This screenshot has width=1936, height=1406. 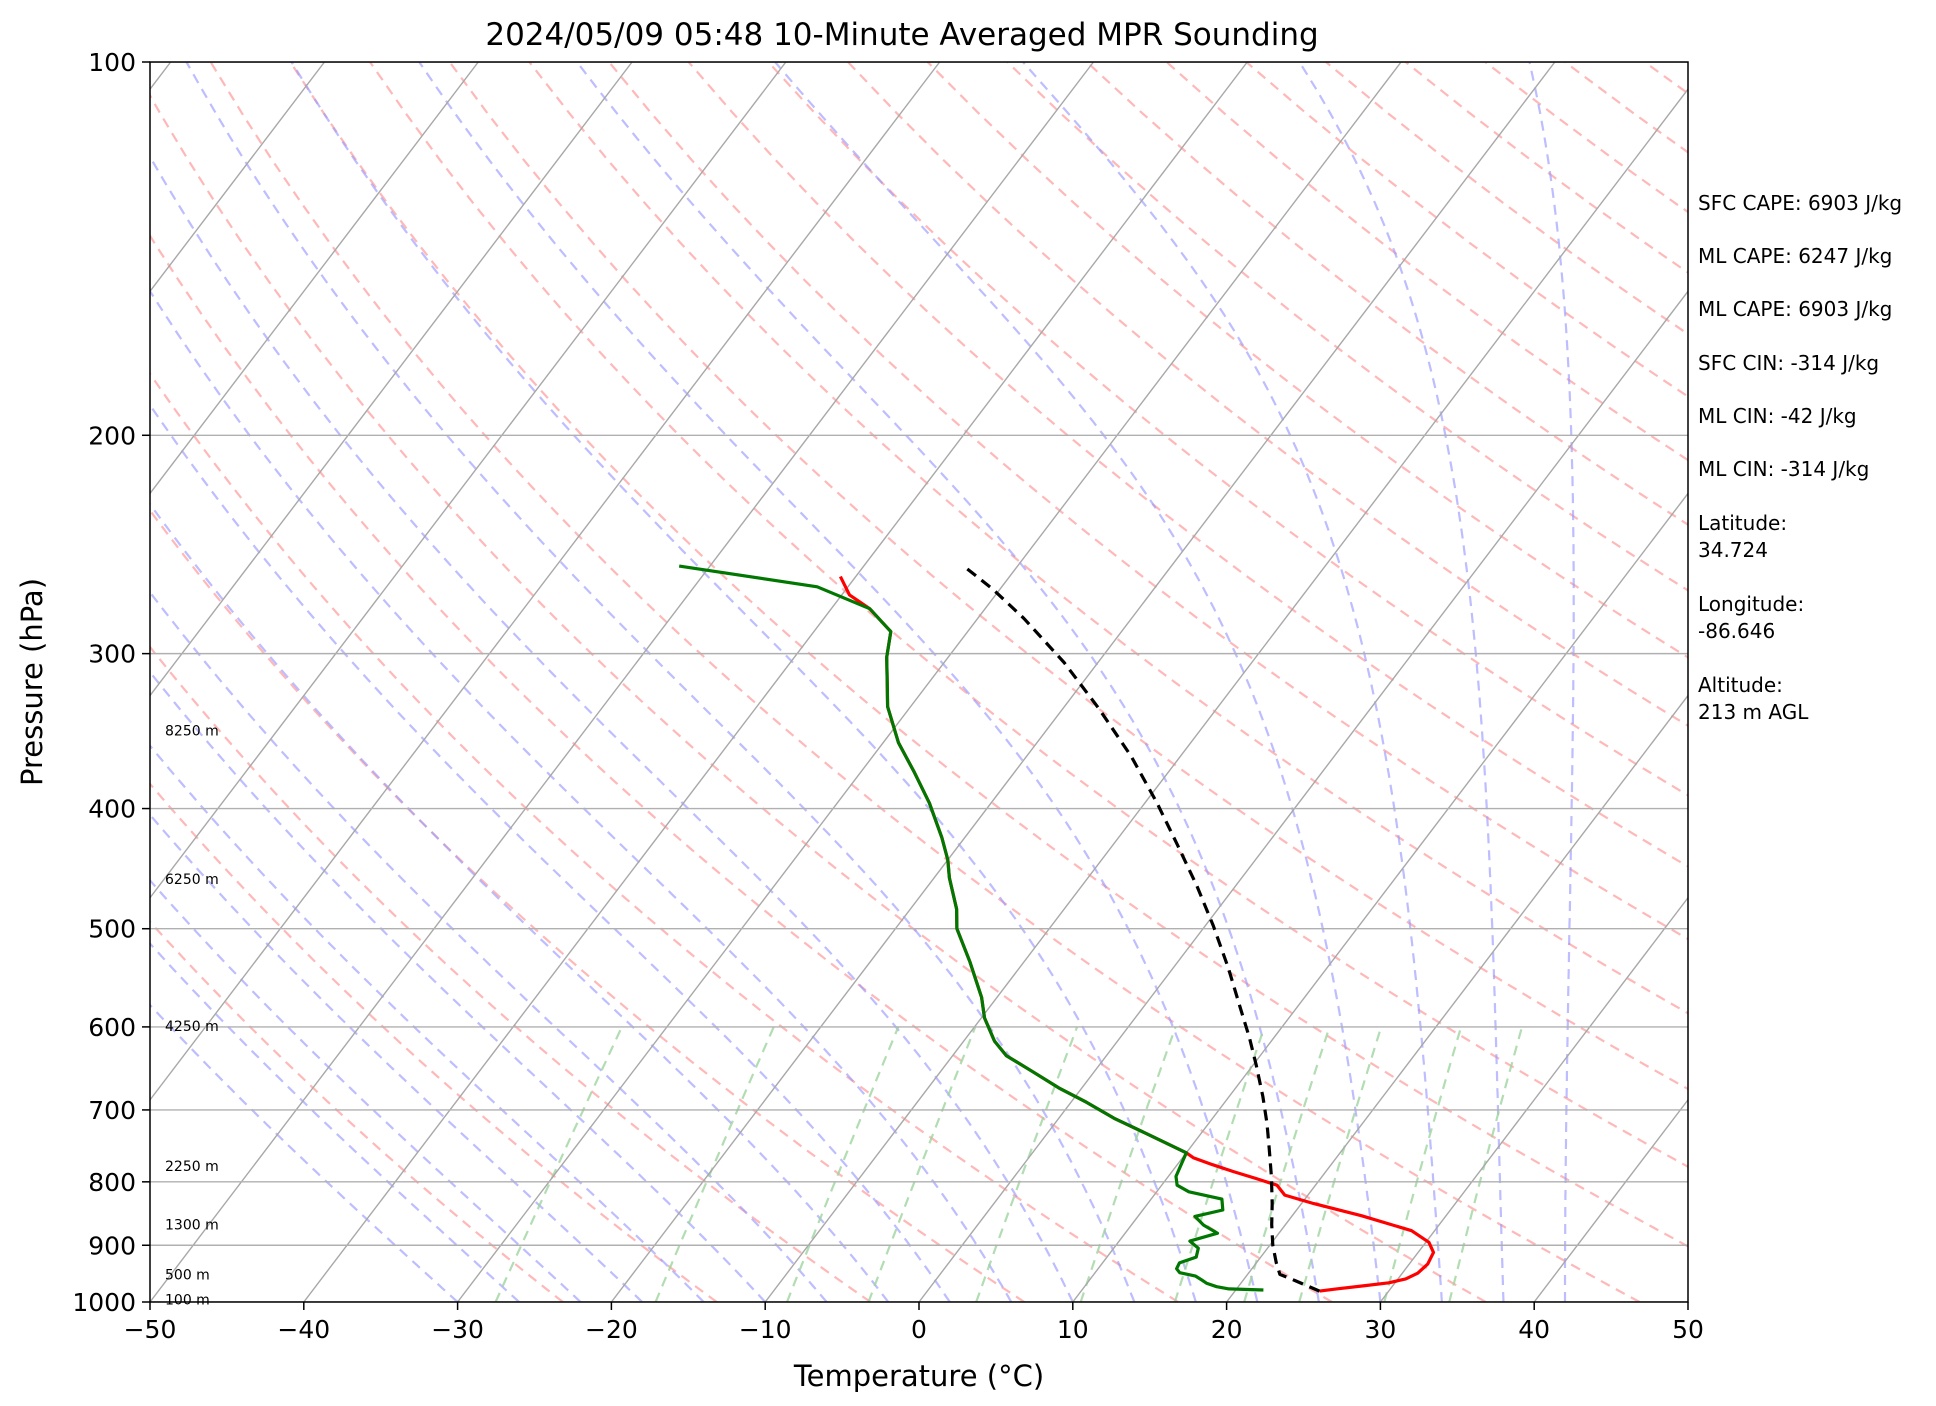 I want to click on x-tick-label: 30, so click(x=1380, y=1329).